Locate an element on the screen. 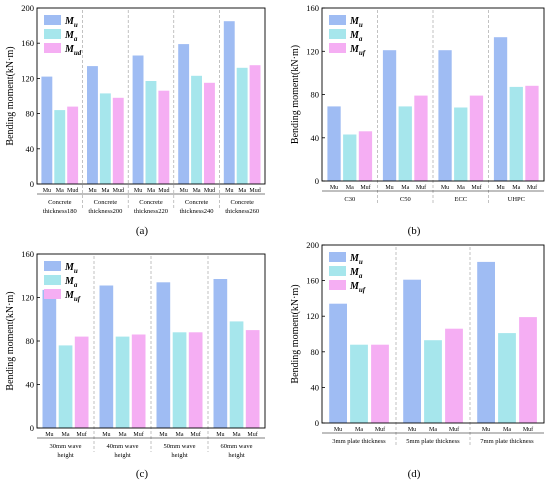 The height and width of the screenshot is (486, 550). category-label: 3mm plate thickness is located at coordinates (359, 441).